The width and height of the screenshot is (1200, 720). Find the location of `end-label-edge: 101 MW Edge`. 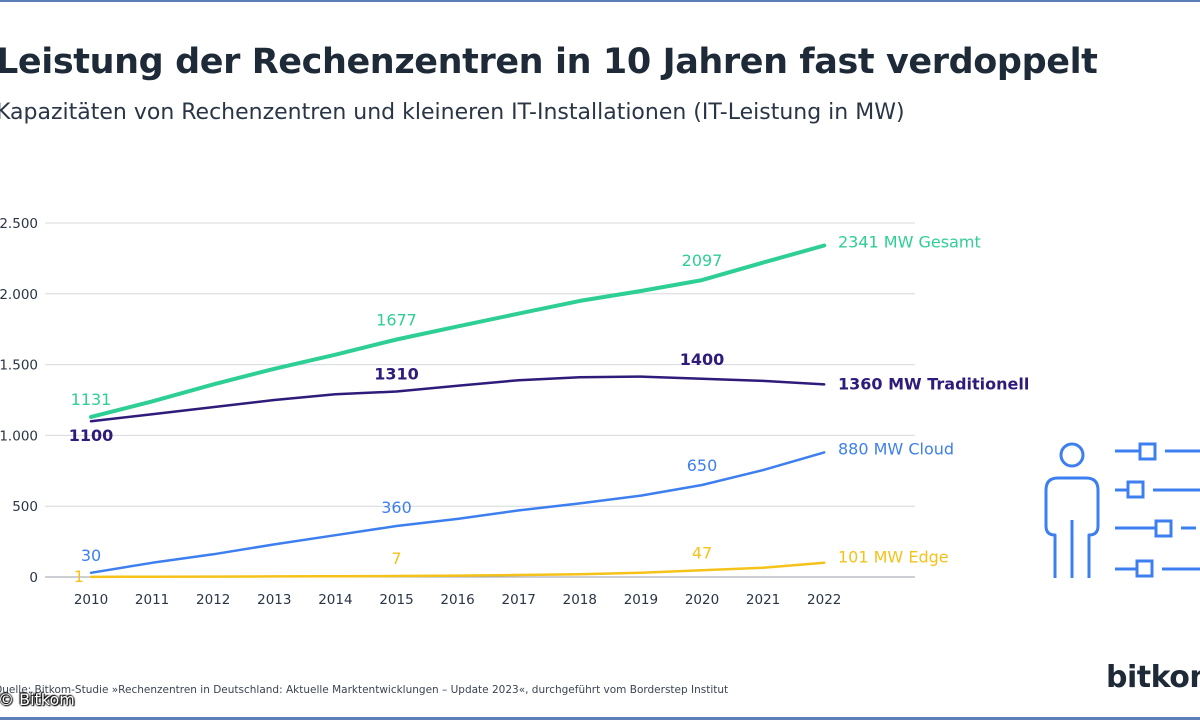

end-label-edge: 101 MW Edge is located at coordinates (893, 557).